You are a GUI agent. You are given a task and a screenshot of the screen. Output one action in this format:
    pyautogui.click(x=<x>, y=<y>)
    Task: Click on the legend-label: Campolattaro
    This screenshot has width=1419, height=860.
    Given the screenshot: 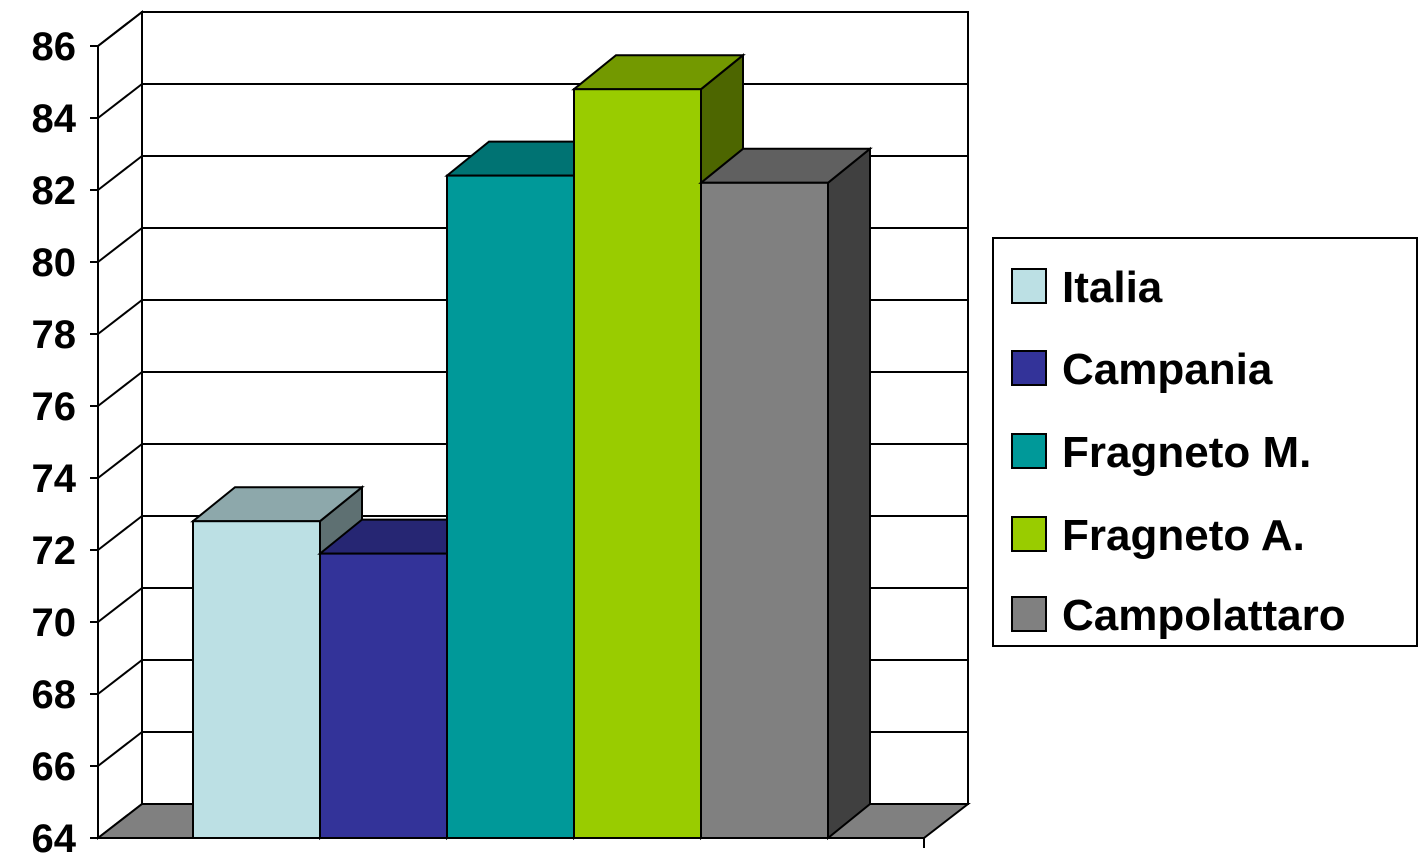 What is the action you would take?
    pyautogui.click(x=1204, y=615)
    